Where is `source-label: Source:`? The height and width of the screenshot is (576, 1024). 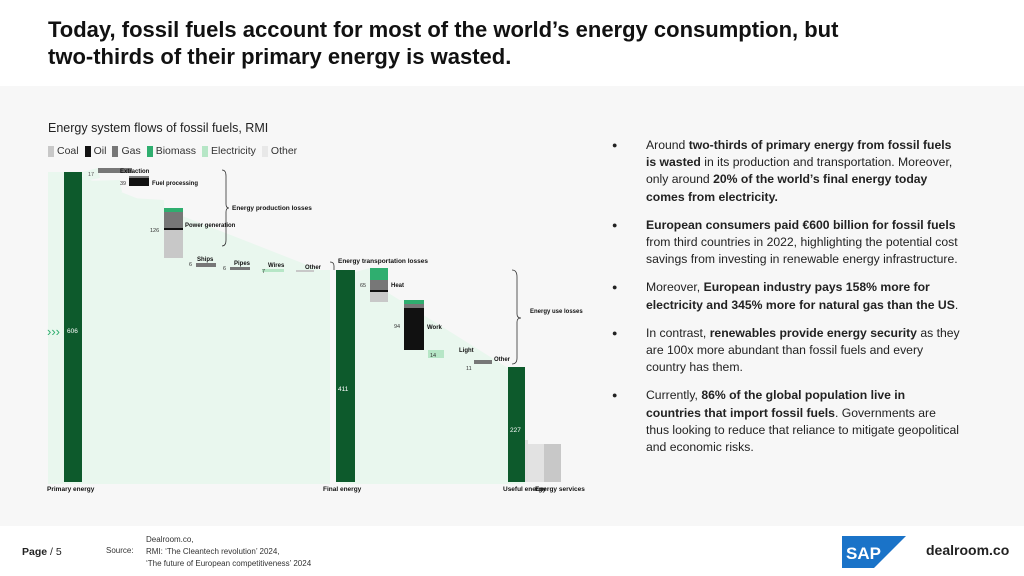 source-label: Source: is located at coordinates (120, 550).